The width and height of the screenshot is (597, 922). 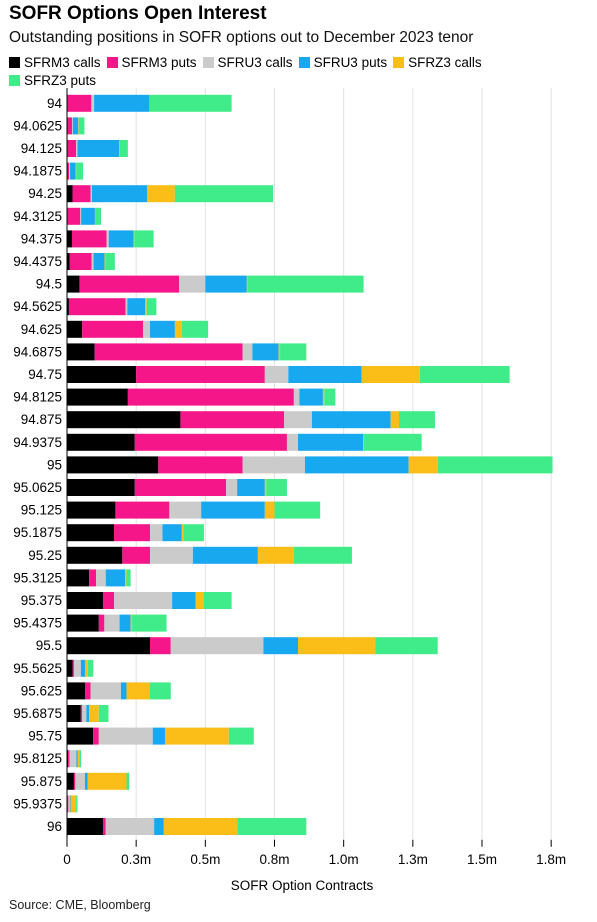 What do you see at coordinates (350, 62) in the screenshot?
I see `legend-label: SFRU3 puts` at bounding box center [350, 62].